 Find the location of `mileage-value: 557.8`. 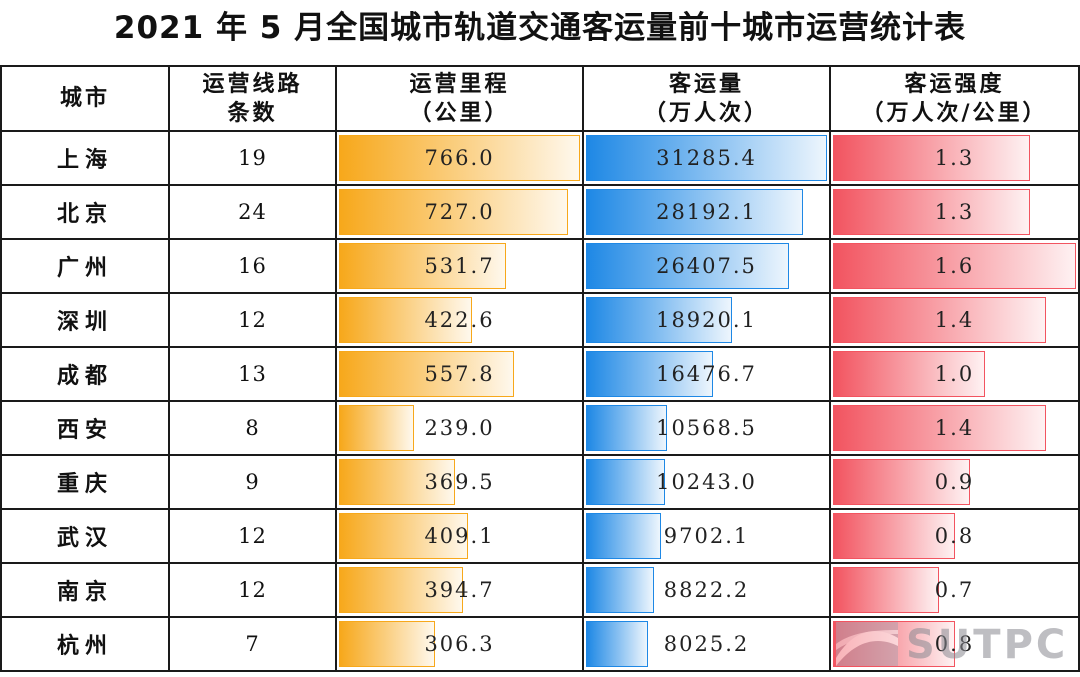

mileage-value: 557.8 is located at coordinates (459, 374).